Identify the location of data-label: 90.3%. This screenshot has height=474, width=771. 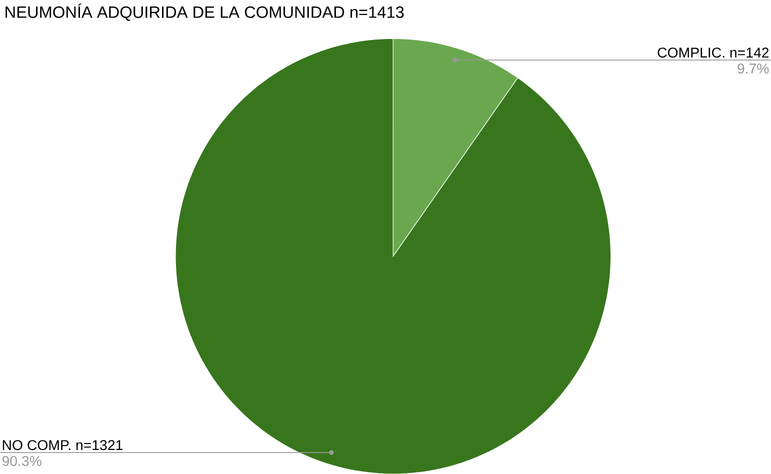
(22, 461).